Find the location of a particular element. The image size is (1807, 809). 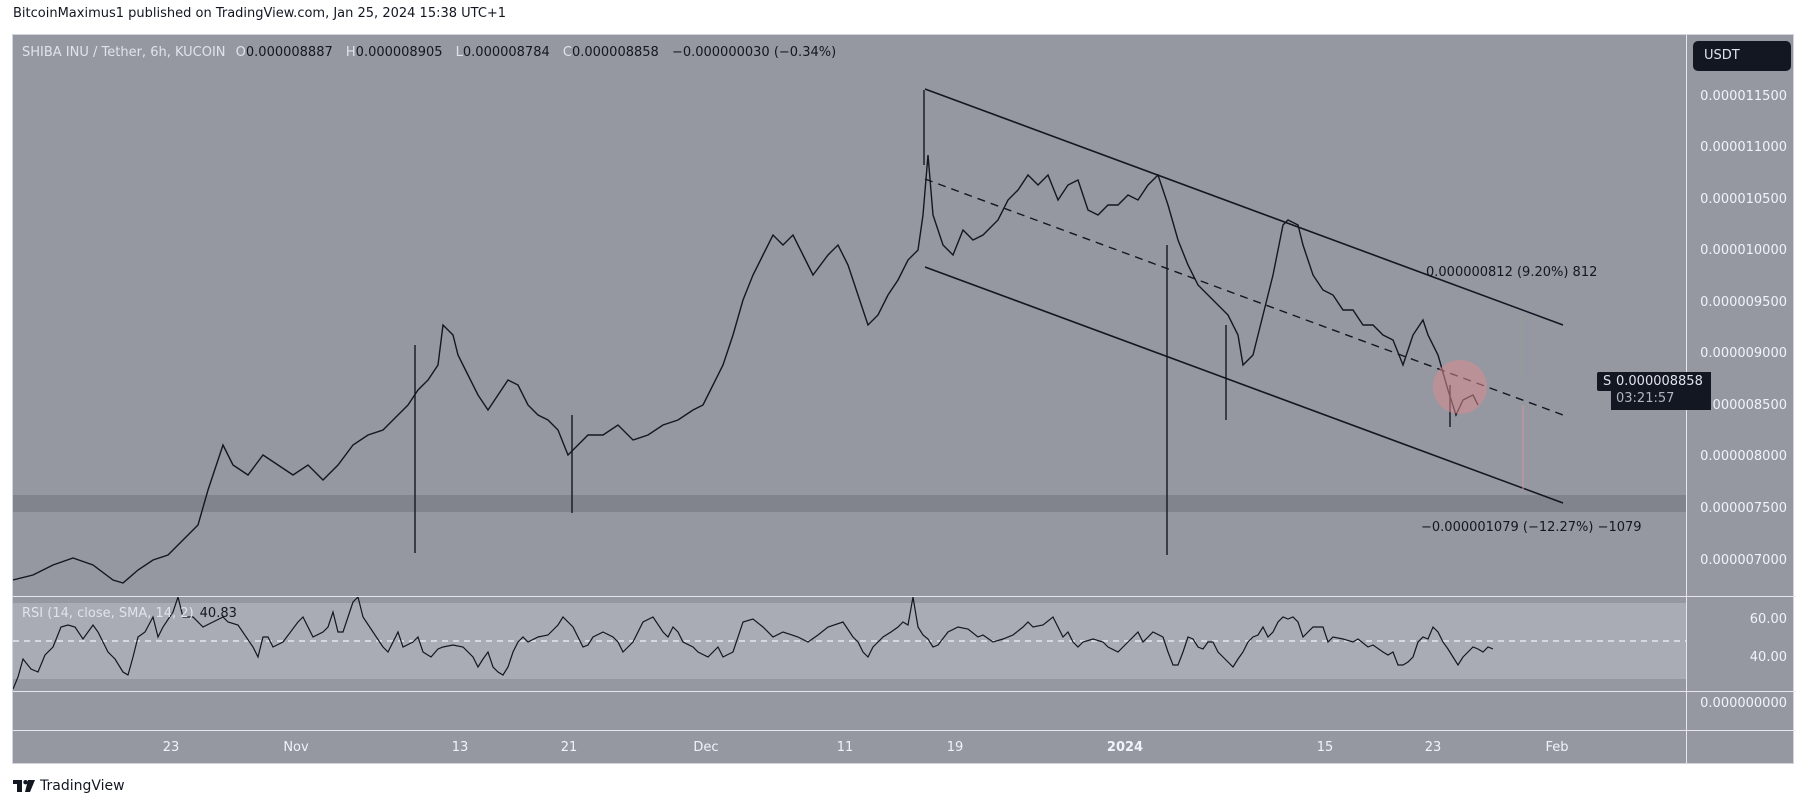

time-tick: 21 is located at coordinates (569, 747).